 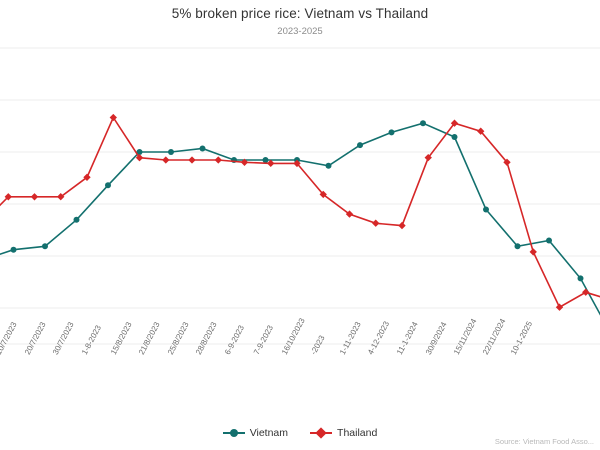 I want to click on legend-marker-vietnam-icon, so click(x=233, y=433).